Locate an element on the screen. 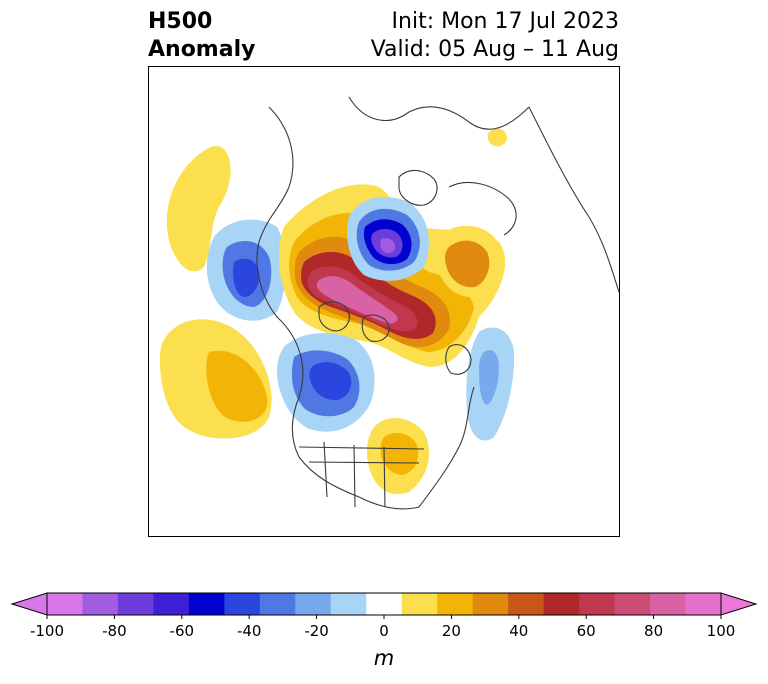 Image resolution: width=768 pixels, height=684 pixels. init-time: Init: Mon 17 Jul 2023 is located at coordinates (505, 21).